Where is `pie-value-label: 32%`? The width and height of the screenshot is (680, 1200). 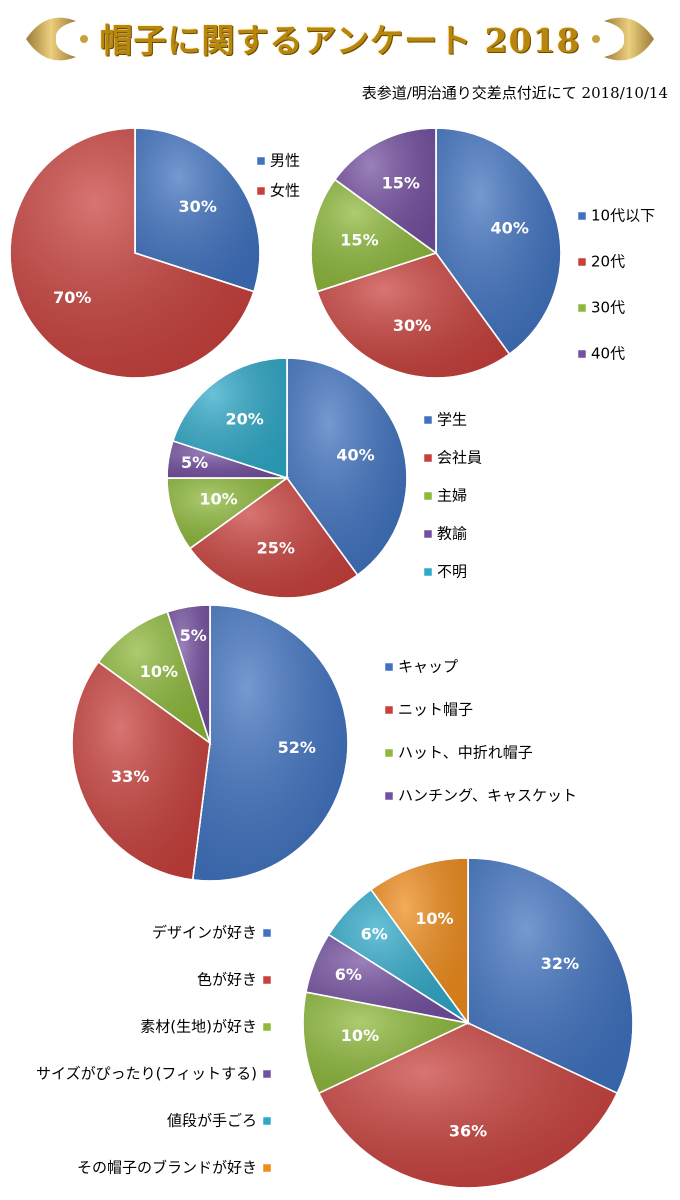 pie-value-label: 32% is located at coordinates (560, 963).